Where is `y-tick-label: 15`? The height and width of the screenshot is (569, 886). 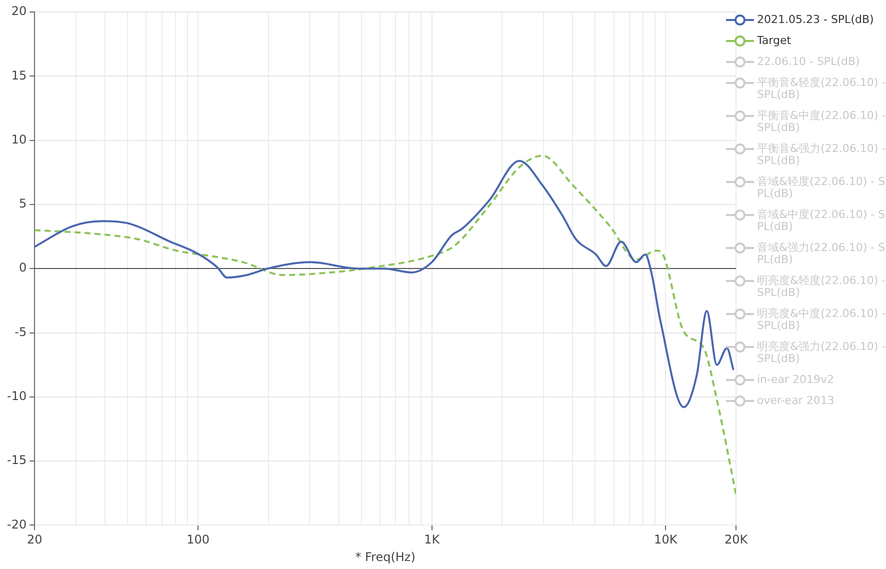 y-tick-label: 15 is located at coordinates (19, 75).